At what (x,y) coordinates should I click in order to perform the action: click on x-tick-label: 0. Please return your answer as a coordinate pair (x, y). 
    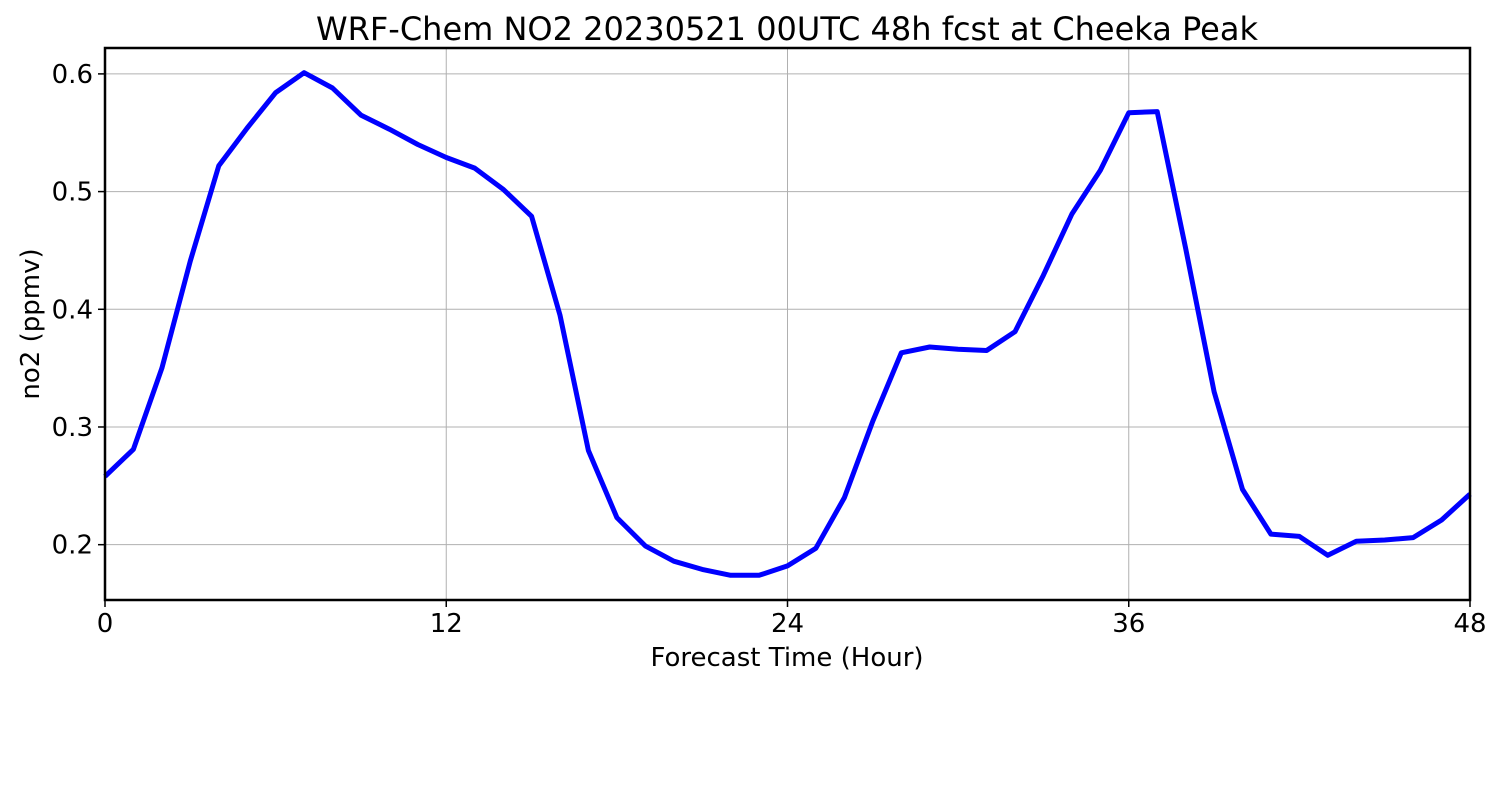
    Looking at the image, I should click on (105, 624).